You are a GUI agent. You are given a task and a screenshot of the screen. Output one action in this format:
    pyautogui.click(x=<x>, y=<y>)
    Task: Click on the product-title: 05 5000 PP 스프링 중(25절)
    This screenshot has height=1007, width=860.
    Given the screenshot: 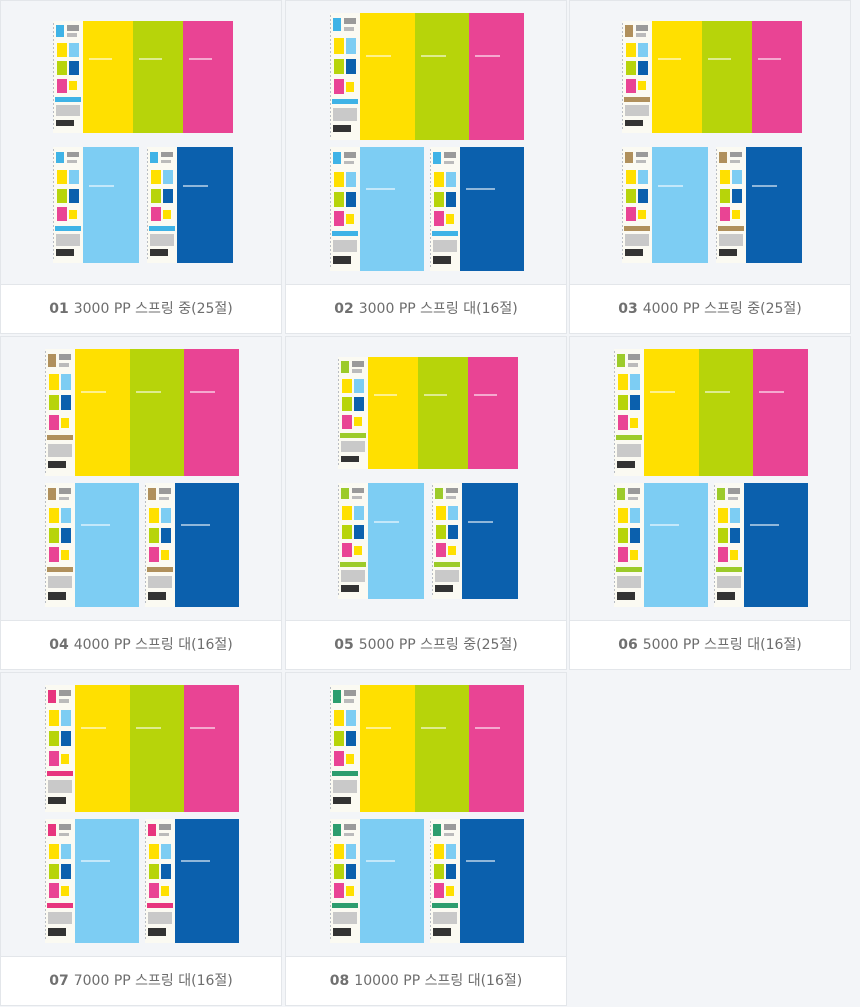 What is the action you would take?
    pyautogui.click(x=426, y=645)
    